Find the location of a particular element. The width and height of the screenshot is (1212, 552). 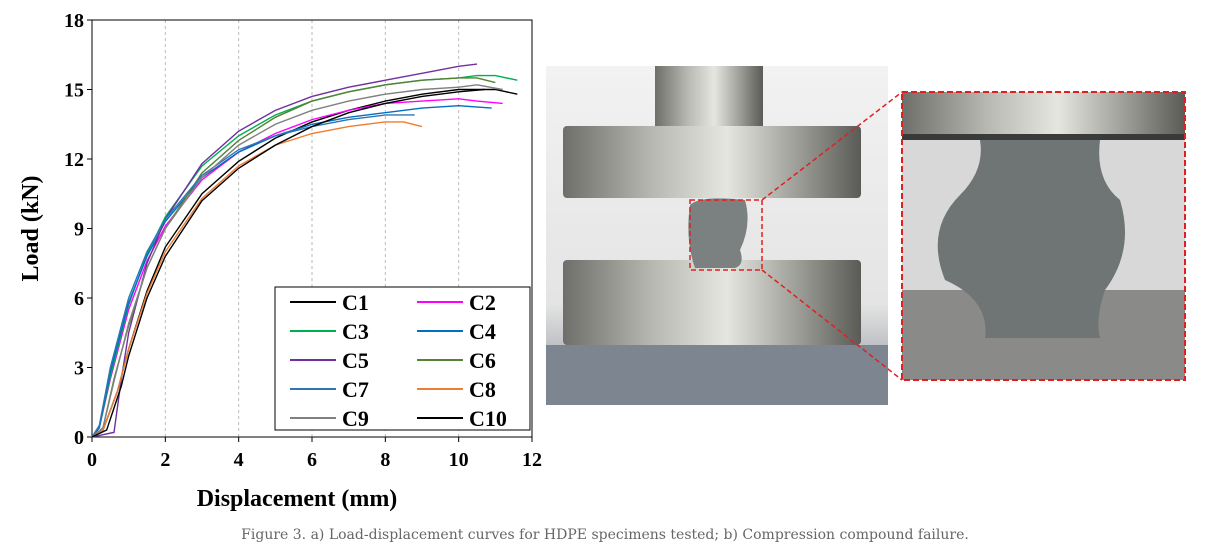

legend-label: C7 is located at coordinates (355, 389).